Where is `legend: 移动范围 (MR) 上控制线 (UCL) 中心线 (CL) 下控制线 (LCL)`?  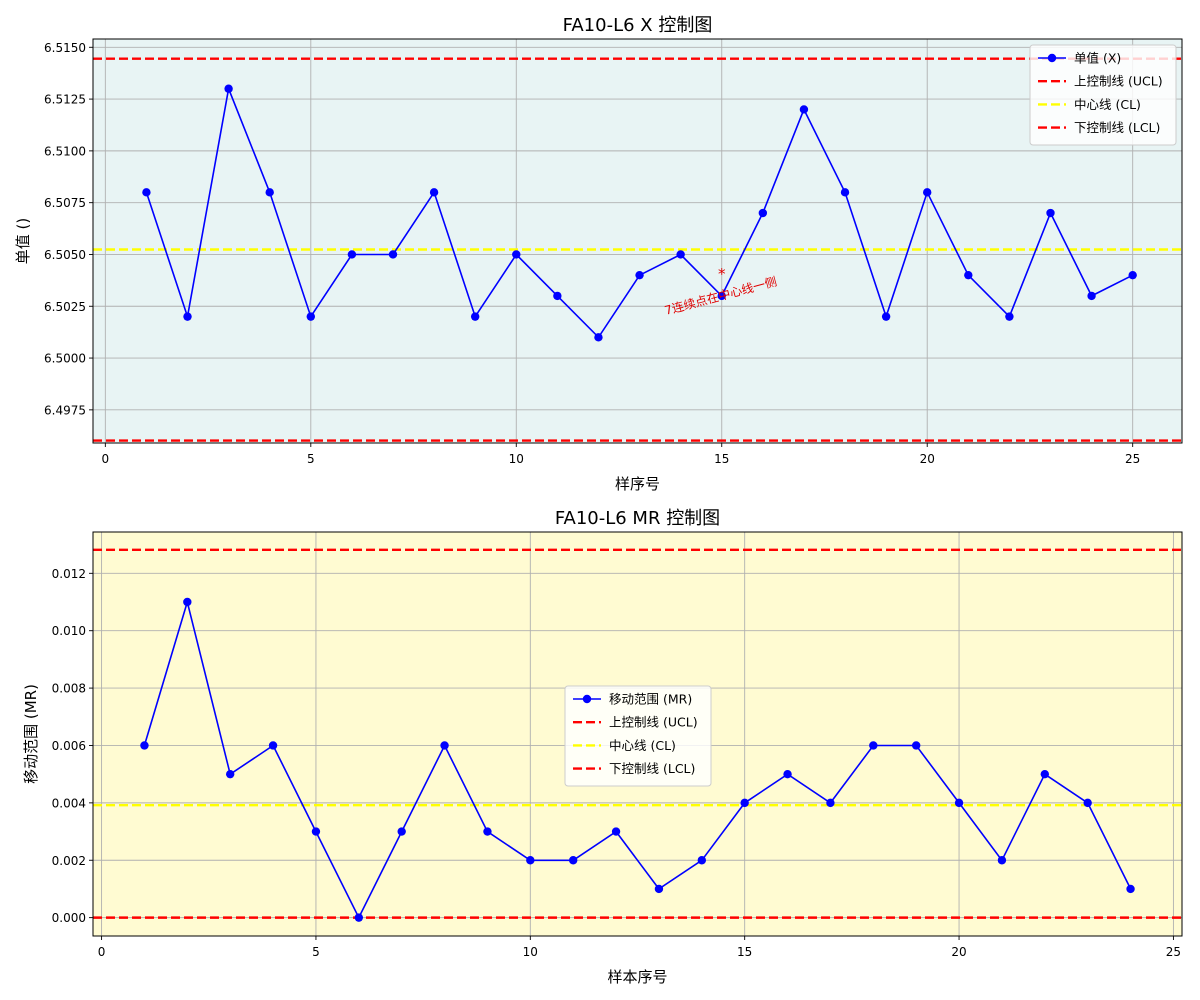 legend: 移动范围 (MR) 上控制线 (UCL) 中心线 (CL) 下控制线 (LCL) is located at coordinates (638, 736).